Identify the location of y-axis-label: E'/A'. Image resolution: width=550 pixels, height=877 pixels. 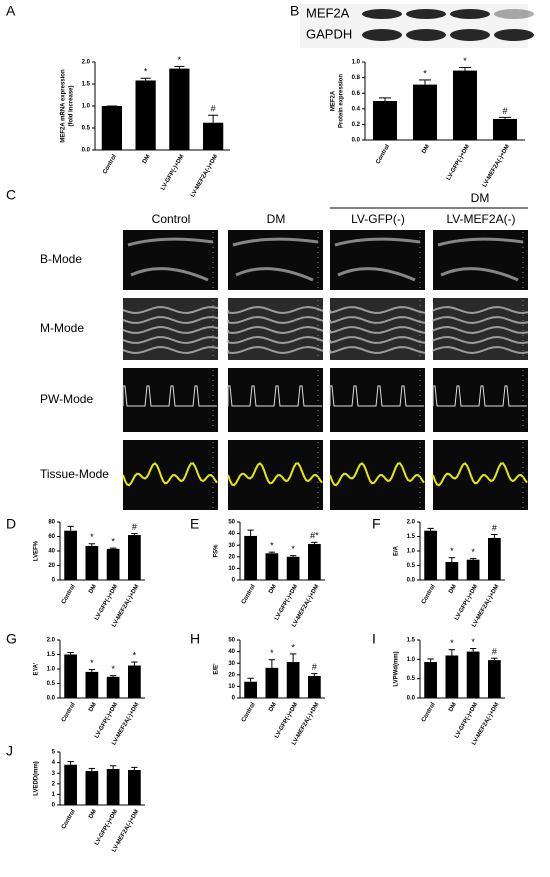
(37, 668).